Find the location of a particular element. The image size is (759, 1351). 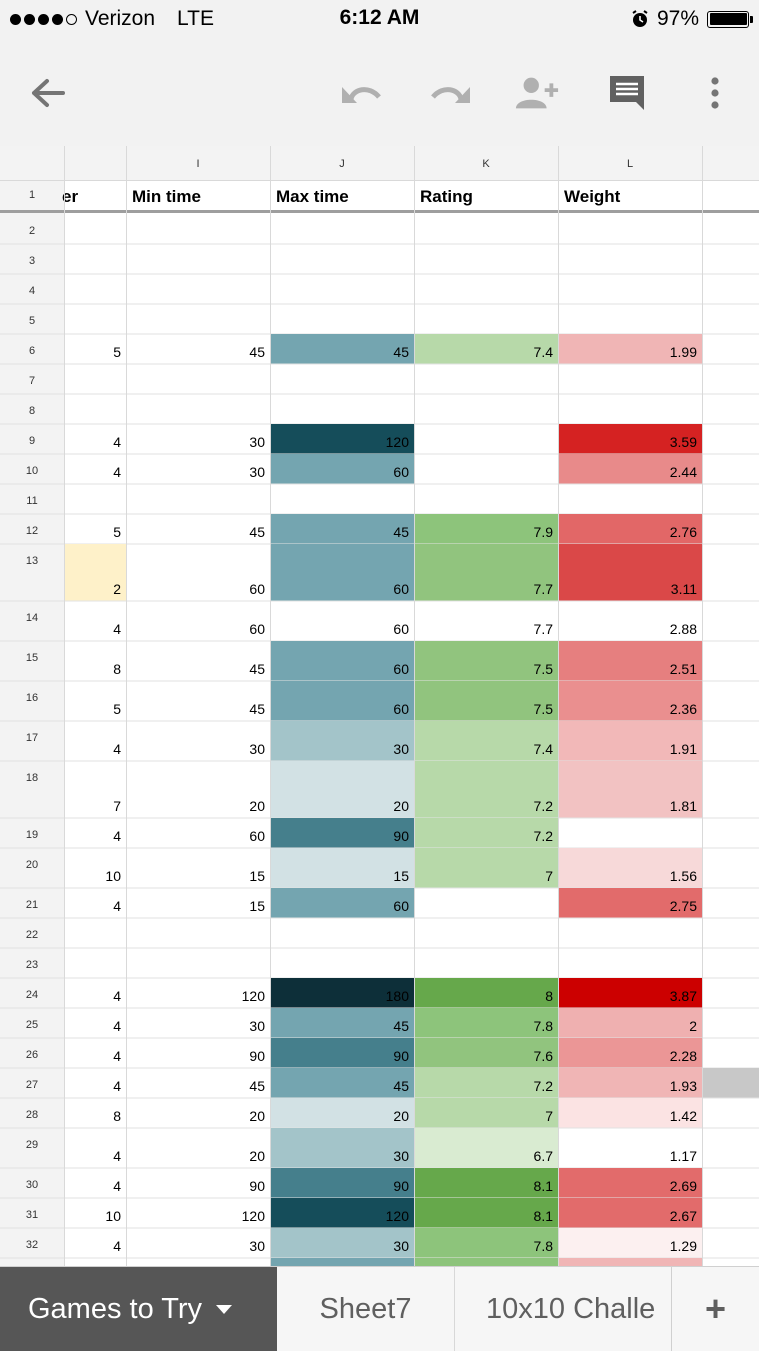

column-header-band is located at coordinates (379, 163).